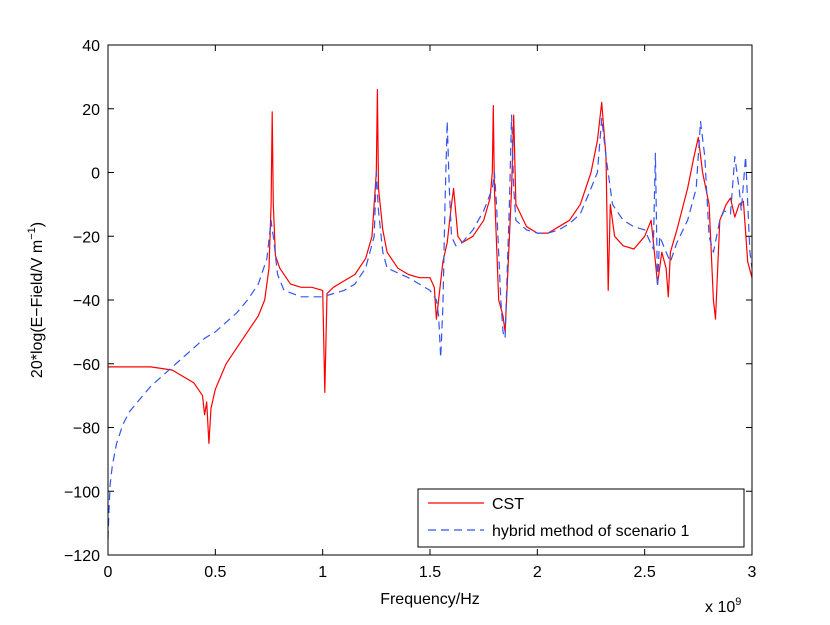 This screenshot has height=625, width=830. I want to click on x-tick-label: 0, so click(108, 572).